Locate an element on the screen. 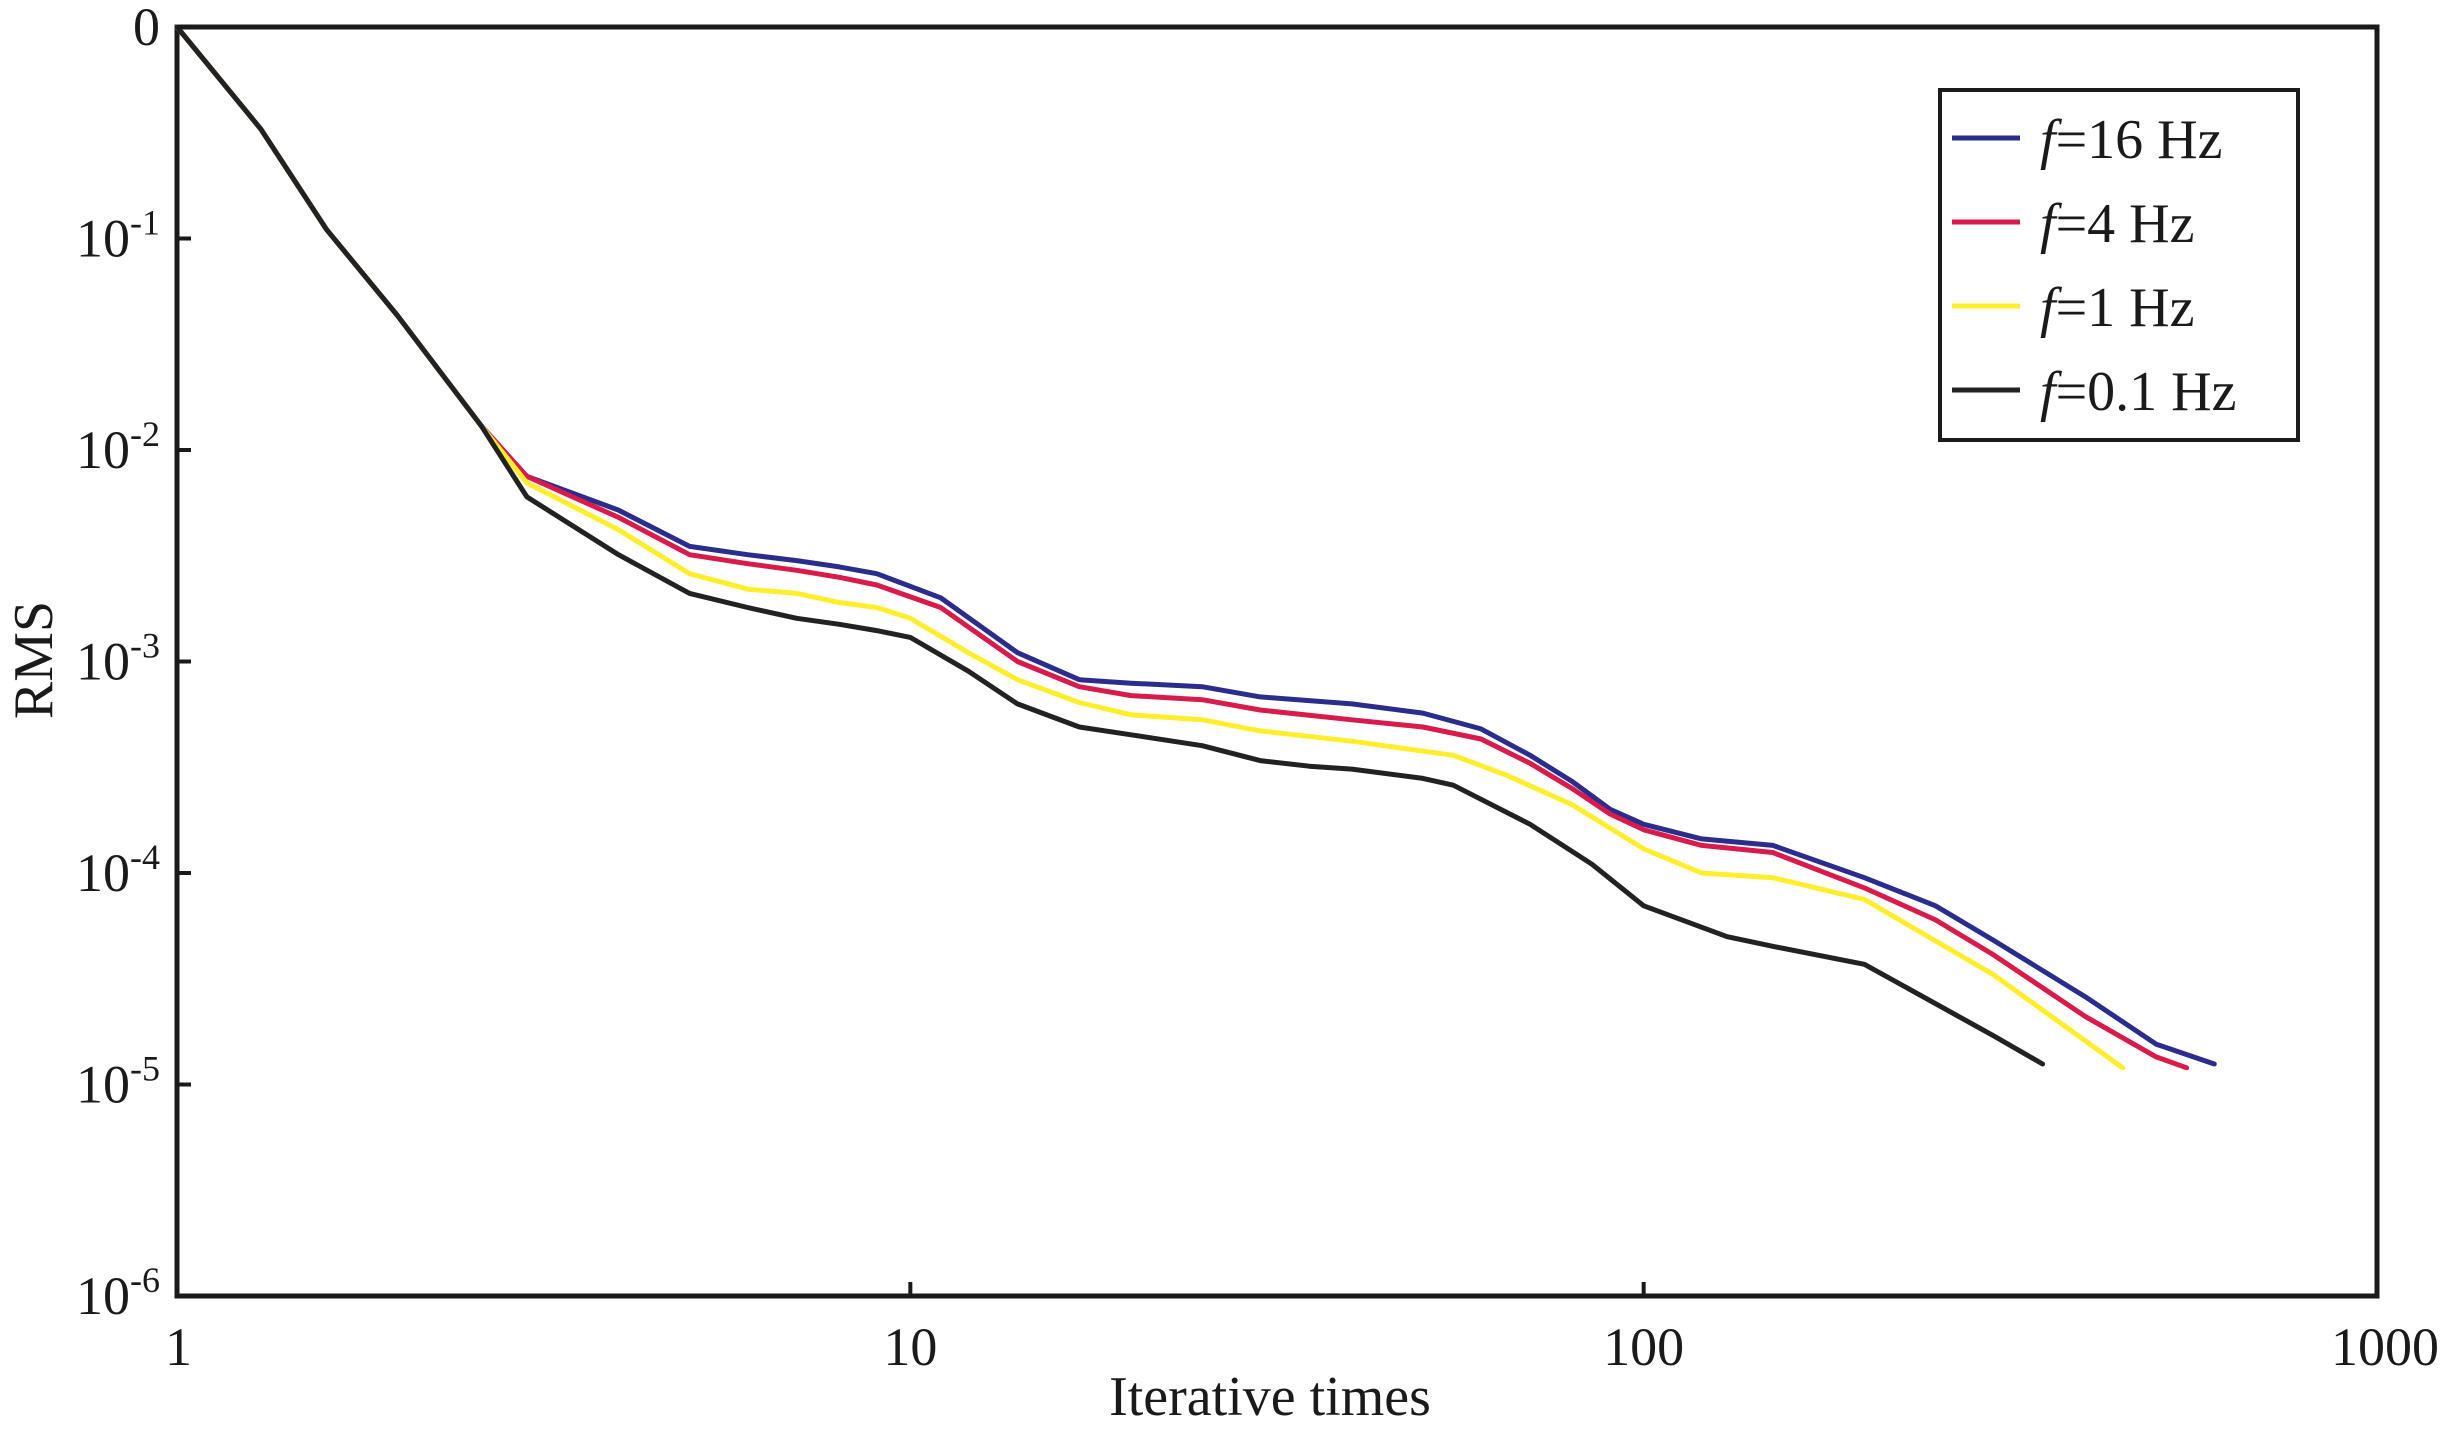 This screenshot has height=1442, width=2442. x-axis-title: Iterative times is located at coordinates (1270, 1397).